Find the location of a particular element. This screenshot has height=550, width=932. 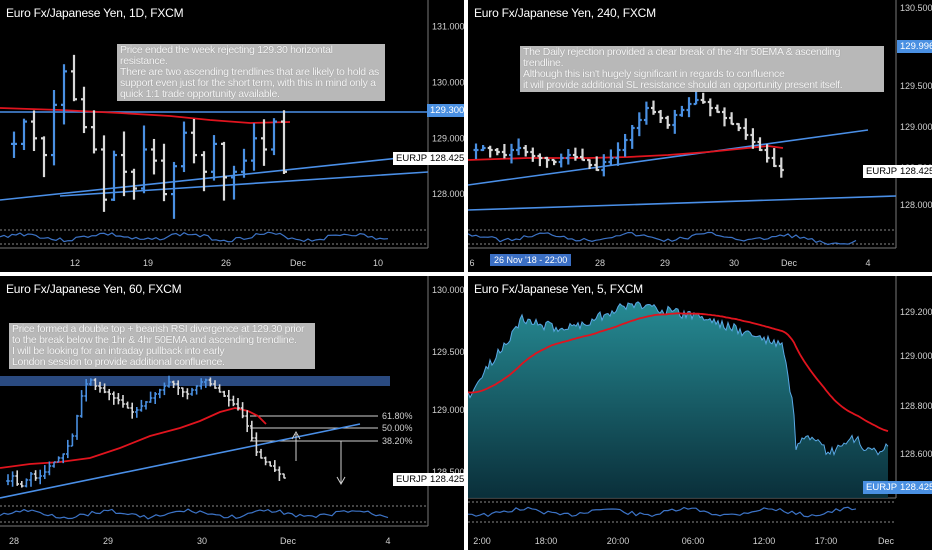

ascending-trendline is located at coordinates (180, 461).